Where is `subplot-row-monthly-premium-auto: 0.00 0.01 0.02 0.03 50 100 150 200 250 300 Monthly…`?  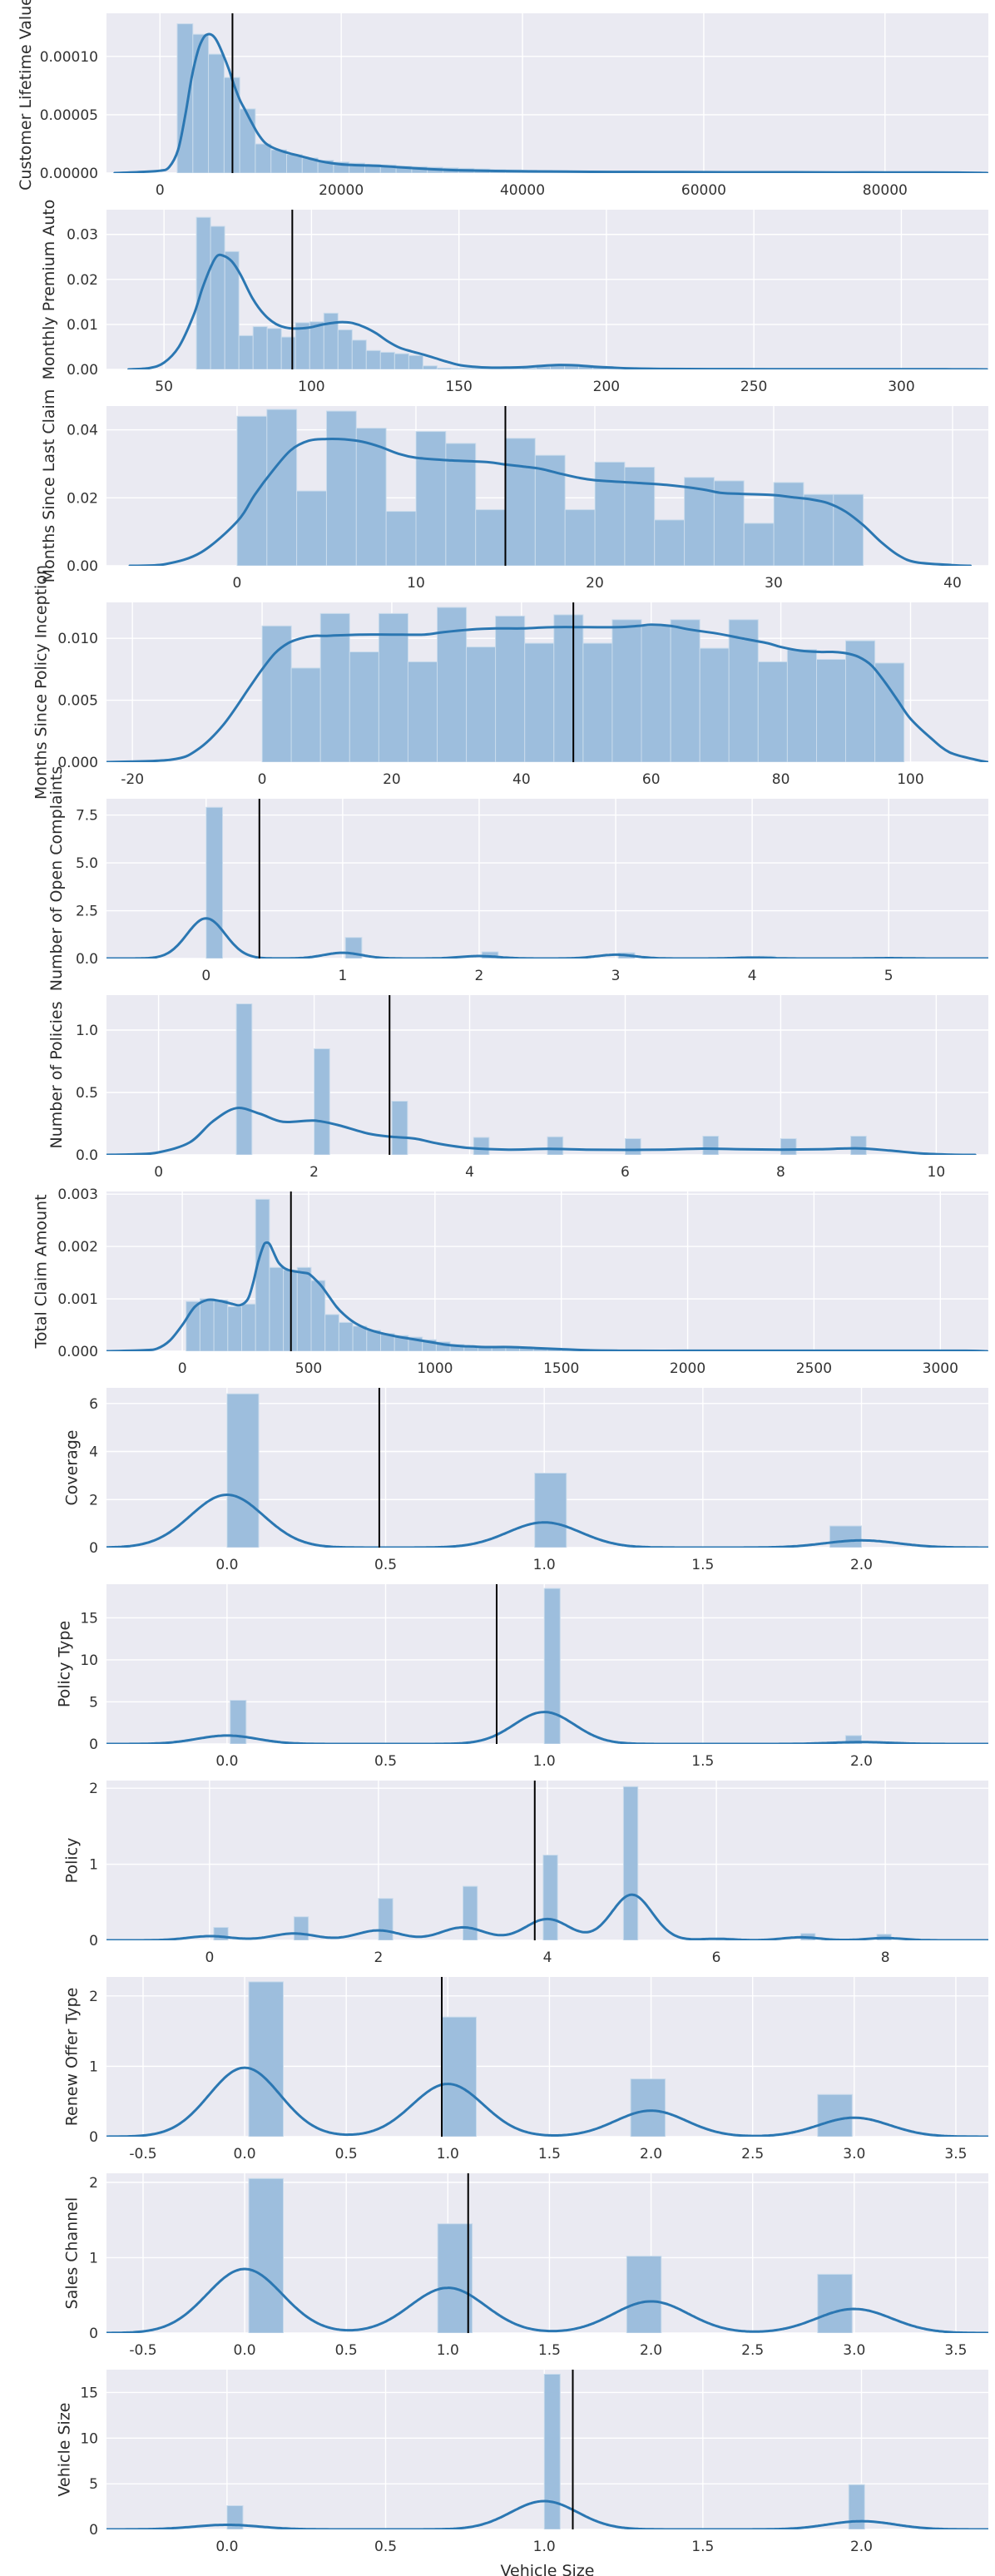
subplot-row-monthly-premium-auto: 0.00 0.01 0.02 0.03 50 100 150 200 250 300 Monthly… is located at coordinates (497, 295).